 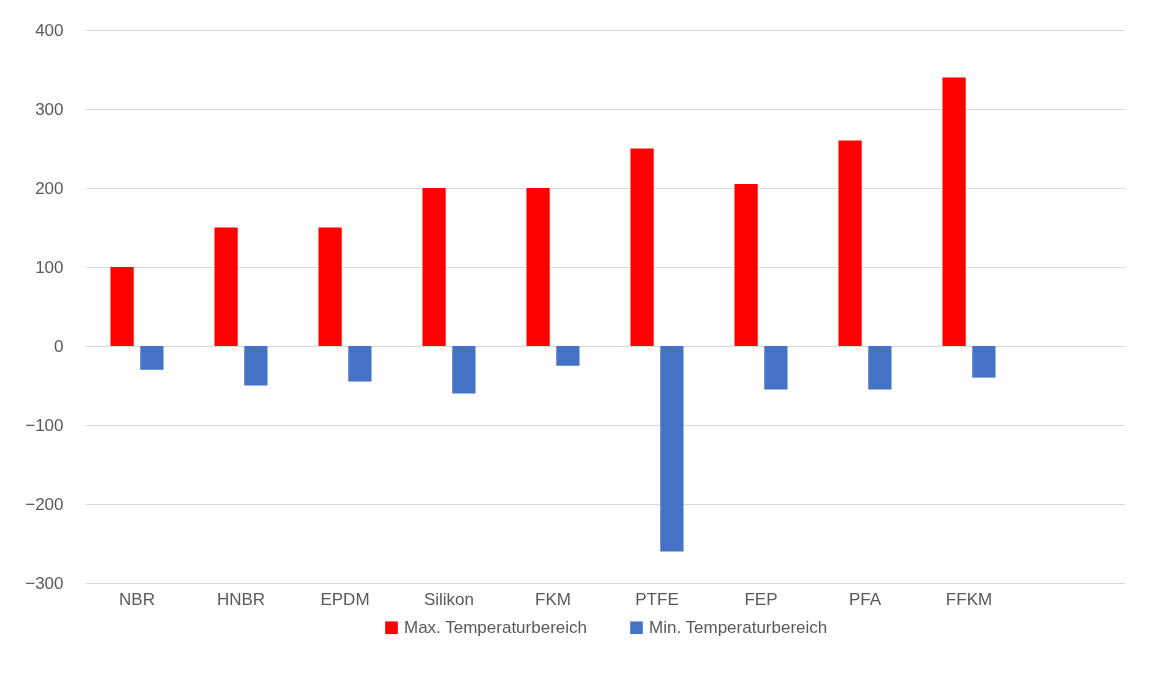 I want to click on legend-label: Max. Temperaturbereich, so click(x=495, y=627).